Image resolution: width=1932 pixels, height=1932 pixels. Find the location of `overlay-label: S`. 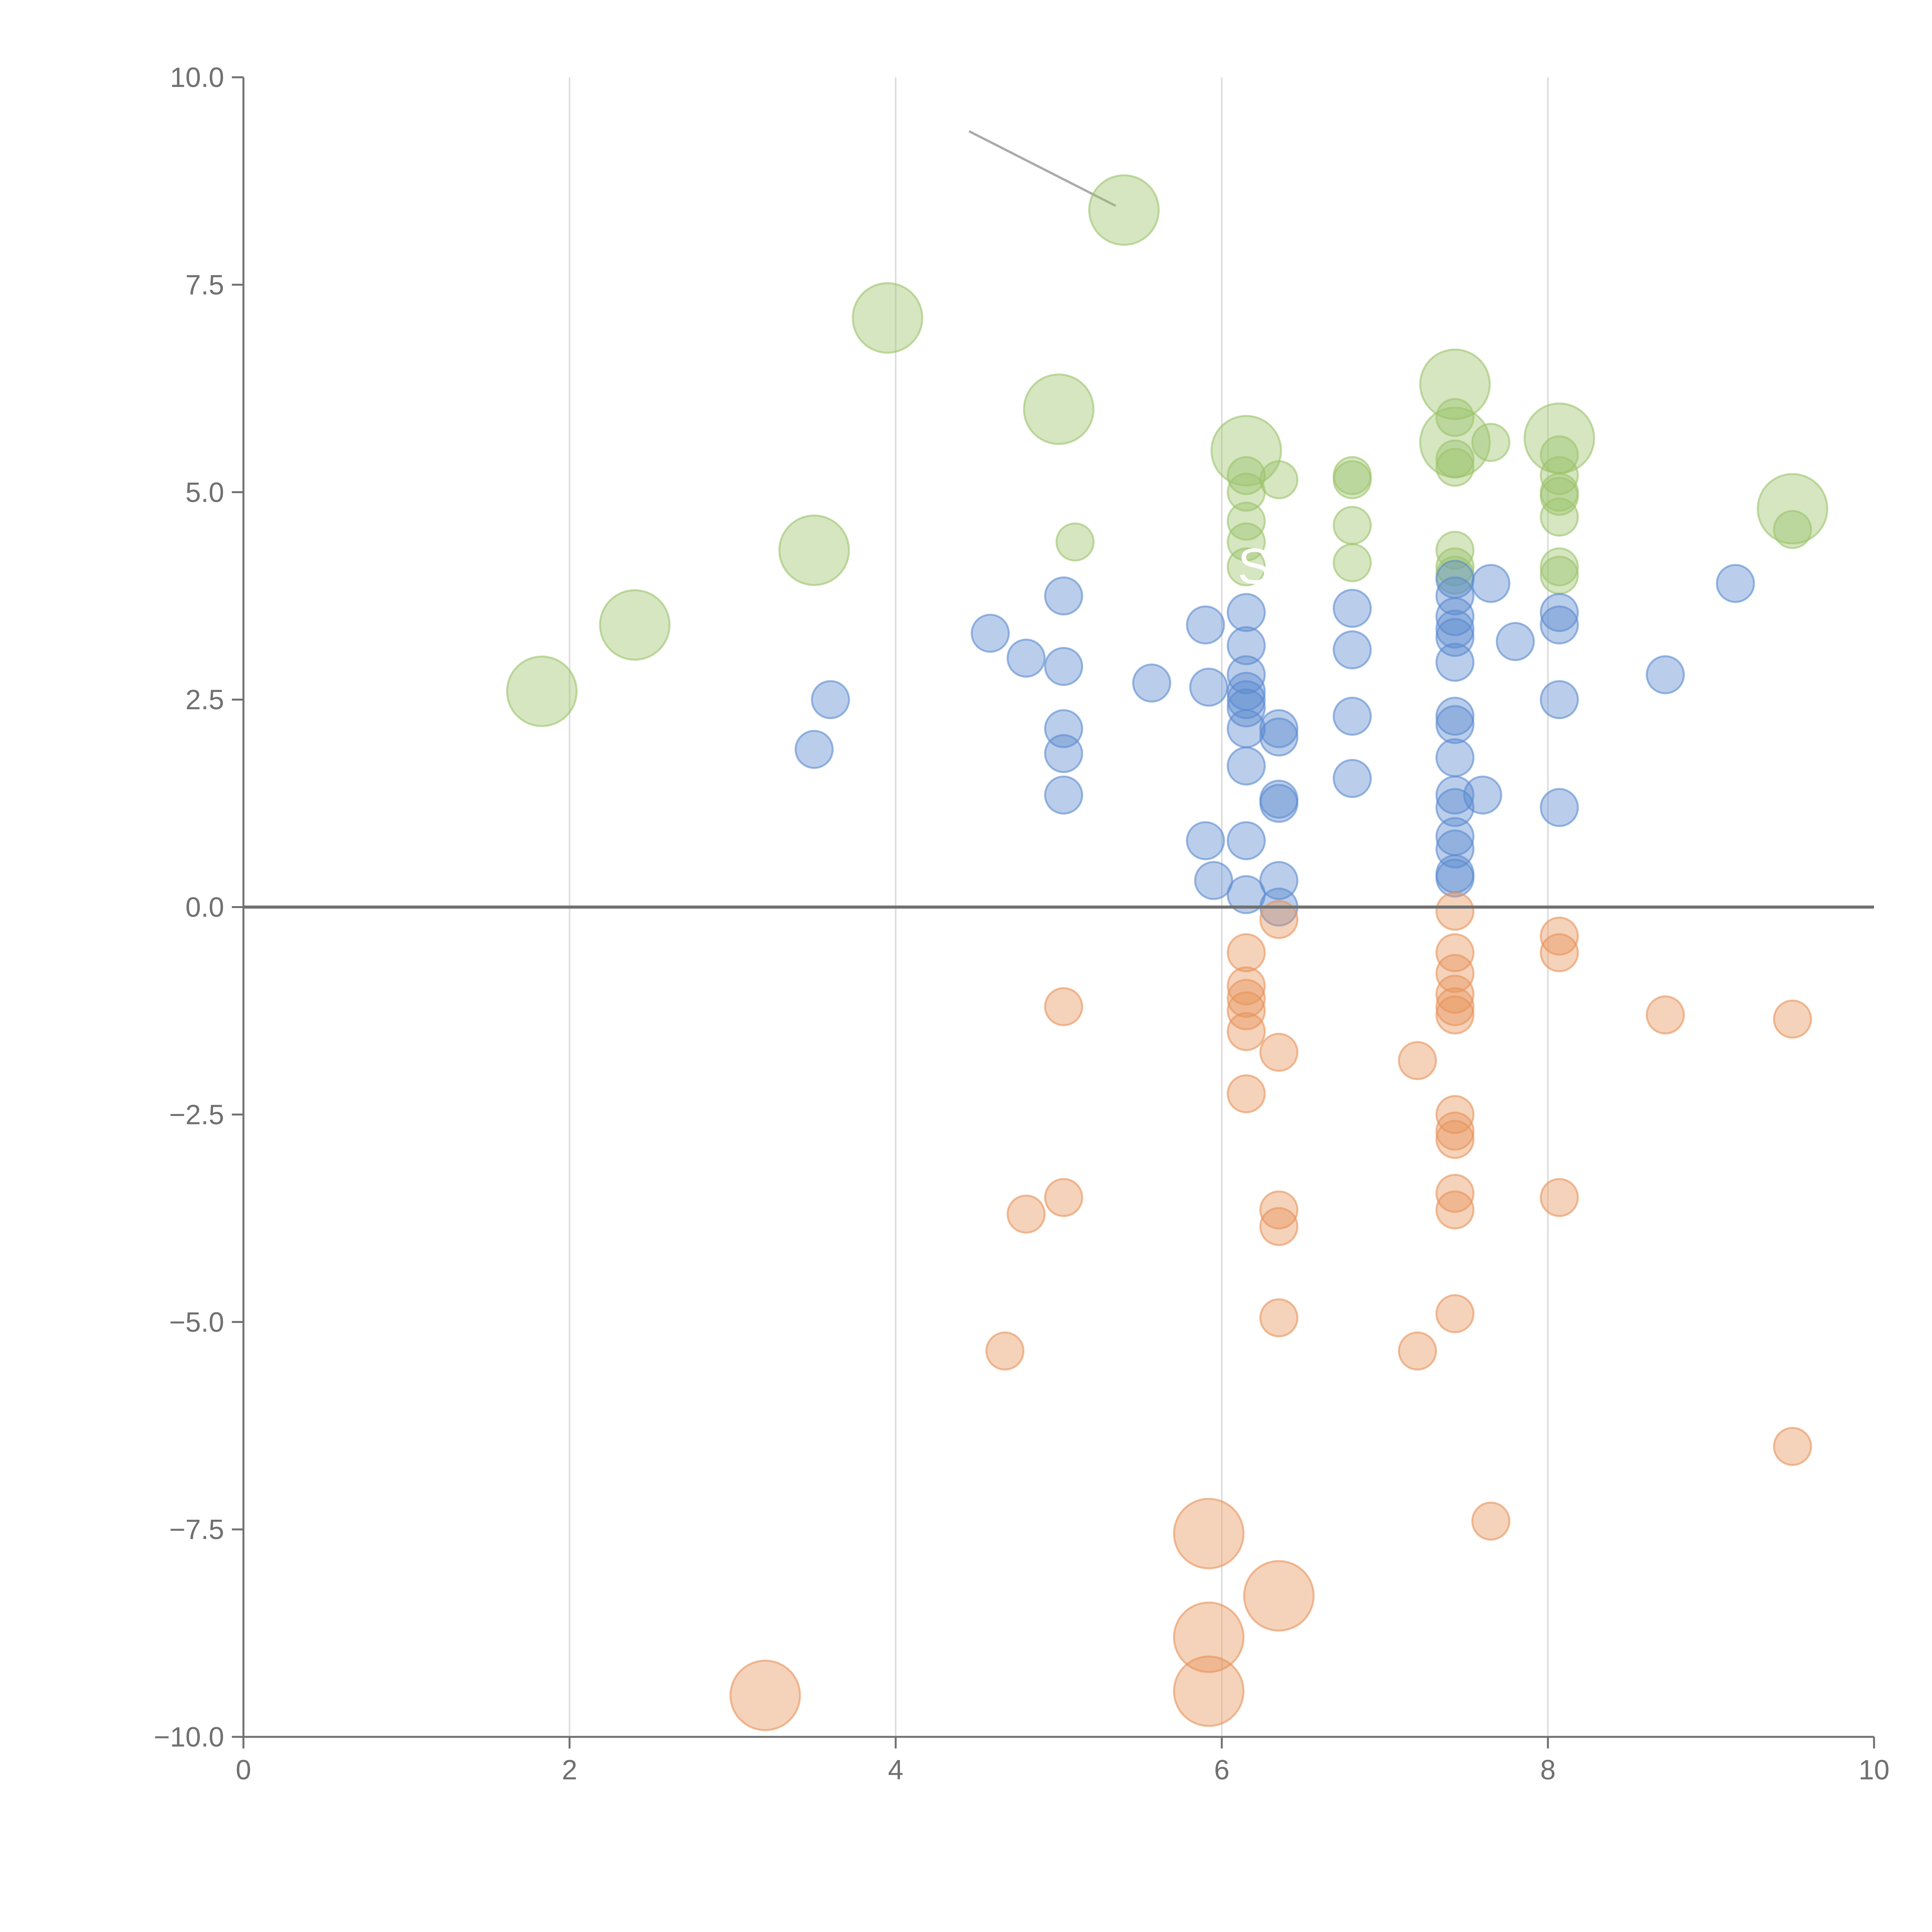

overlay-label: S is located at coordinates (1255, 566).